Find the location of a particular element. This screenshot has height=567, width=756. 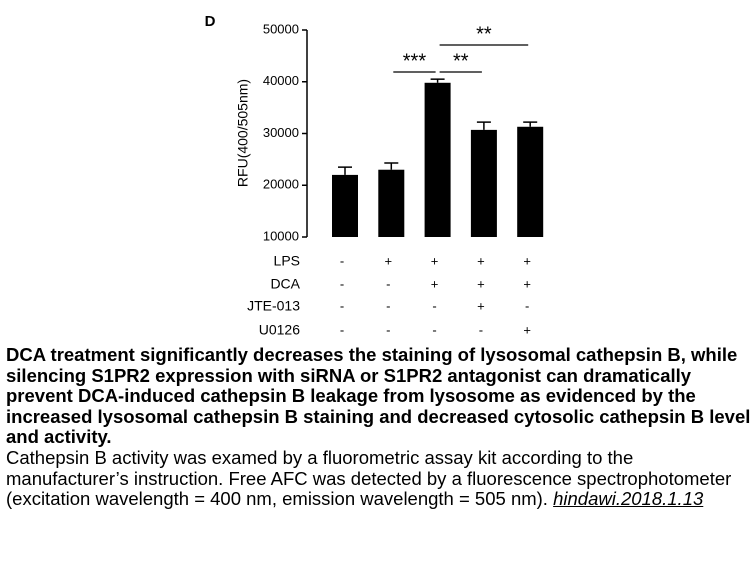

y-axis-label: RFU(400/505nm) is located at coordinates (243, 133).